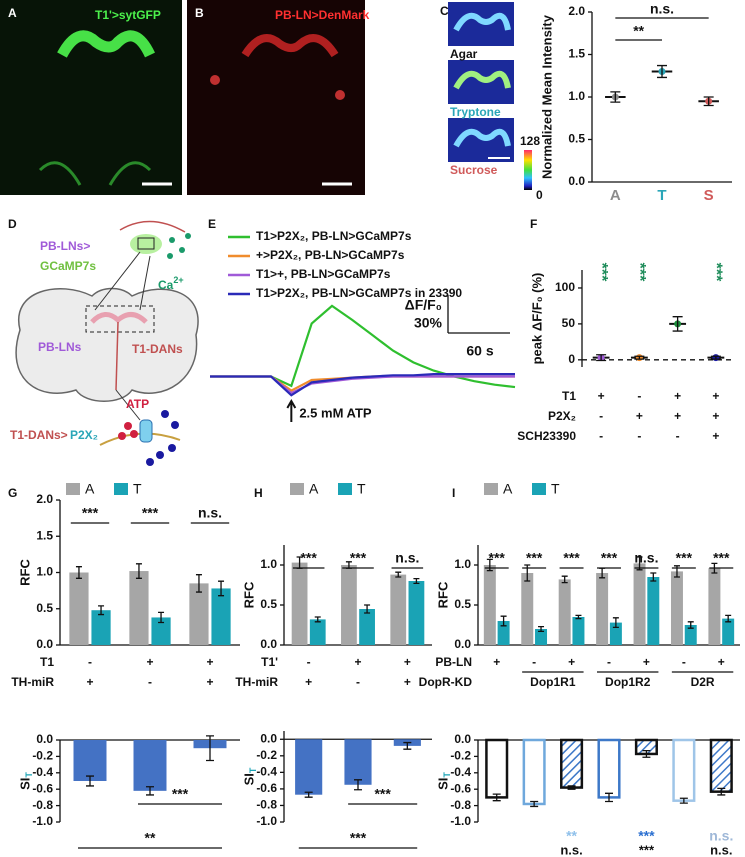  I want to click on legend-label: +>P2X₂, PB-LN>GCaMP7s, so click(330, 255).